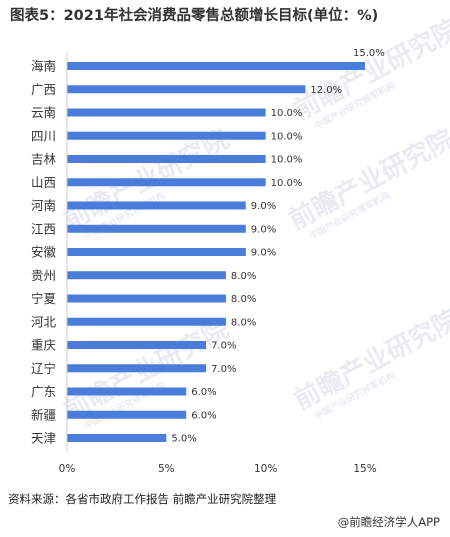 The height and width of the screenshot is (537, 450). Describe the element at coordinates (326, 90) in the screenshot. I see `value-label: 12.0%` at that location.